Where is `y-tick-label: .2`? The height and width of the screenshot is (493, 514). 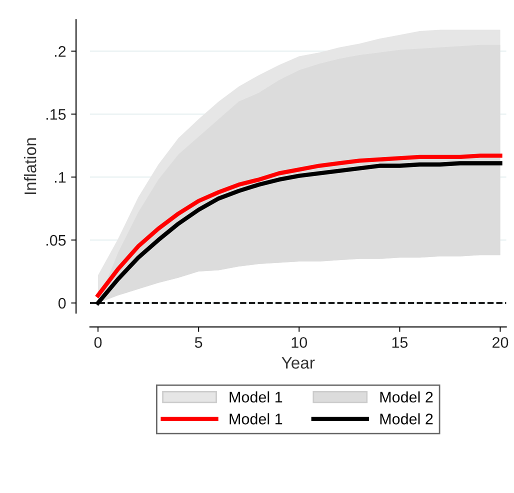 y-tick-label: .2 is located at coordinates (60, 51).